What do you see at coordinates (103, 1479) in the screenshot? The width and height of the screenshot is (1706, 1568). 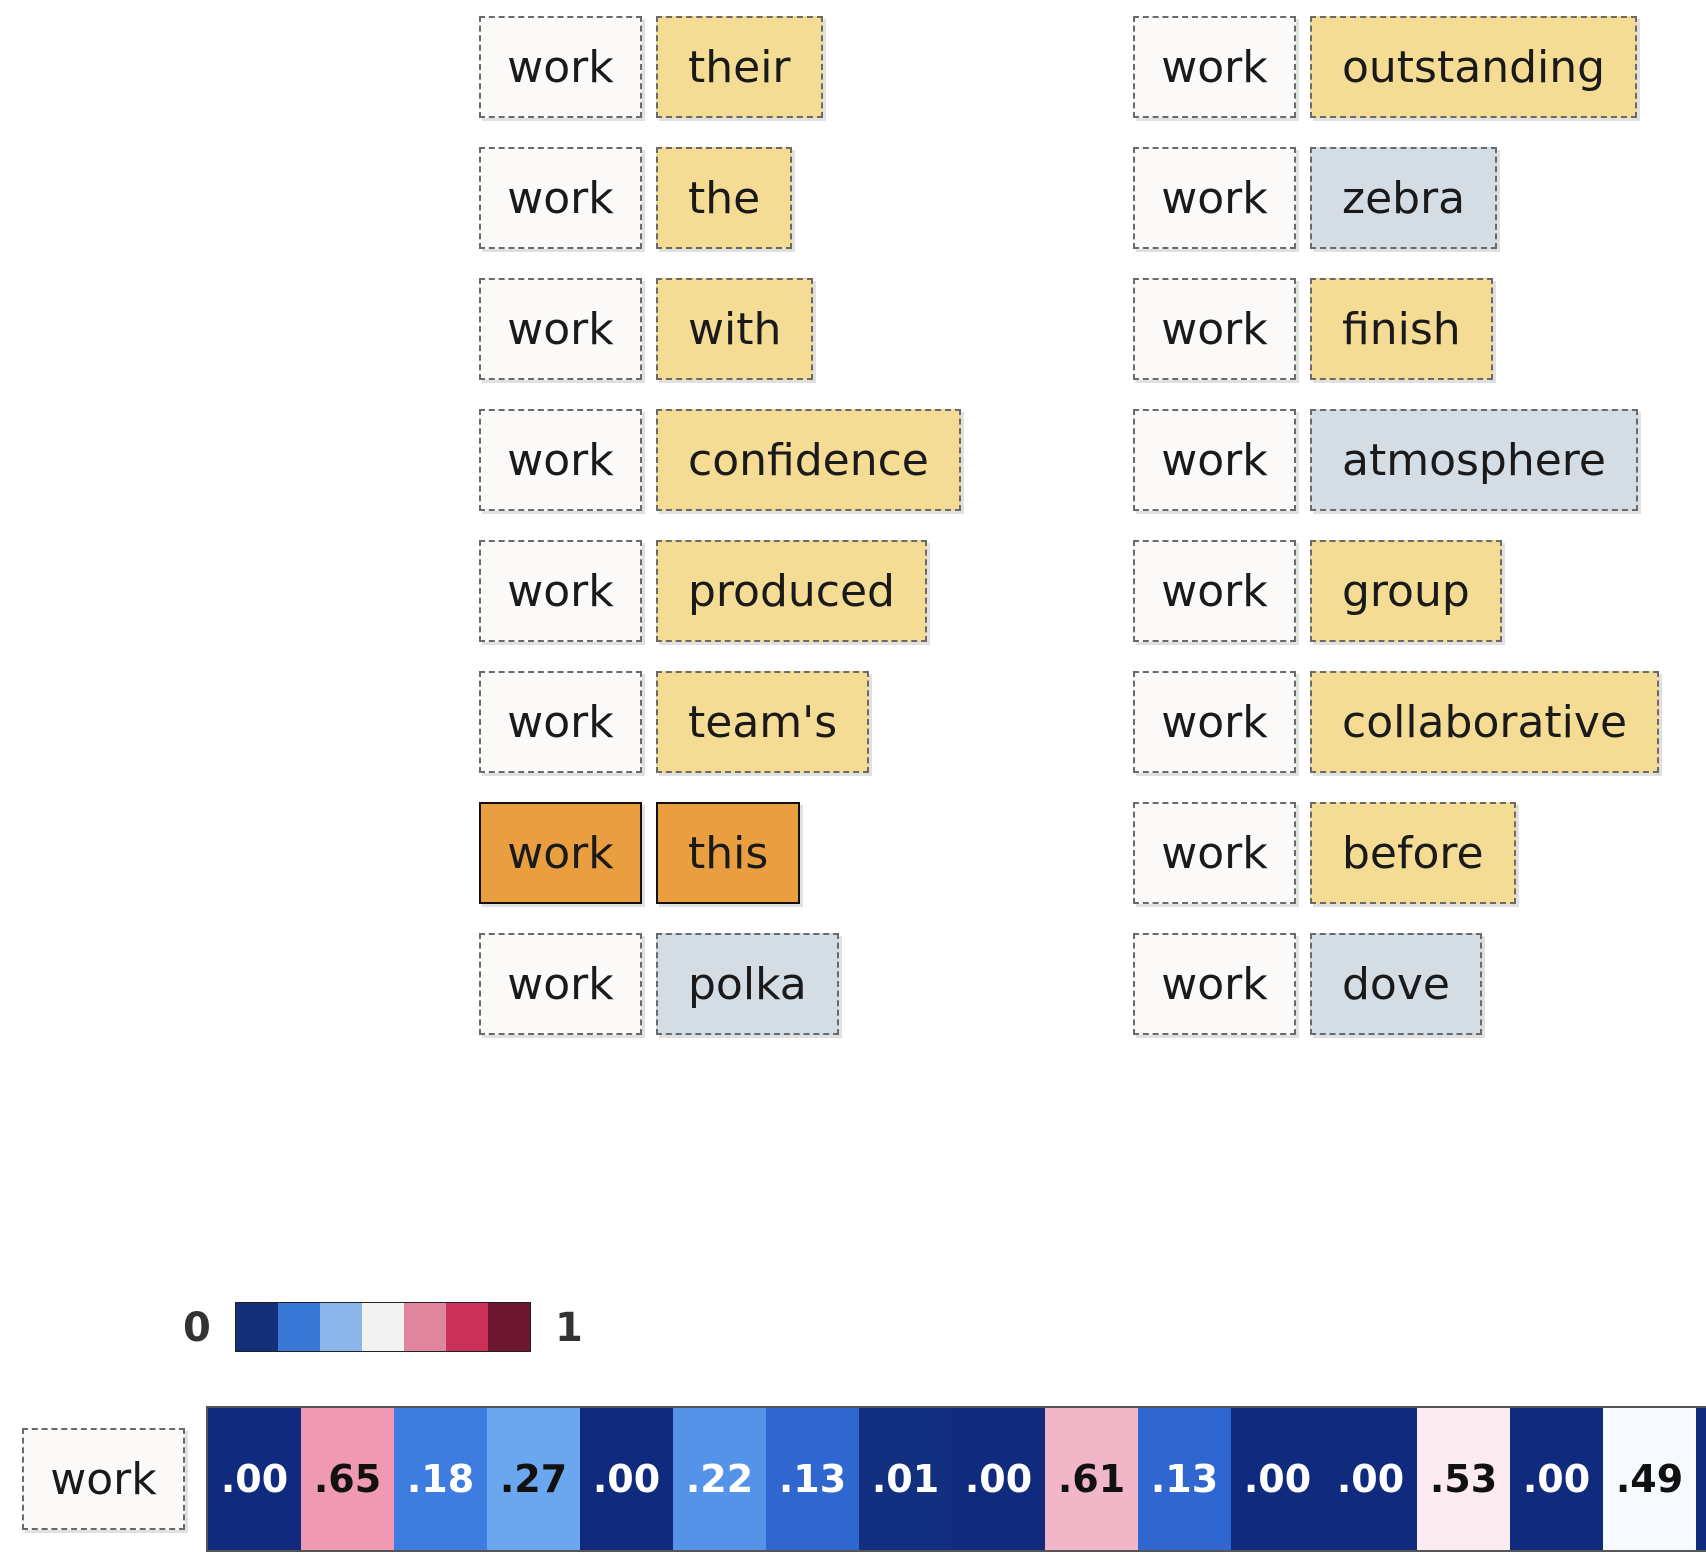 I see `heatmap-query-token: work` at bounding box center [103, 1479].